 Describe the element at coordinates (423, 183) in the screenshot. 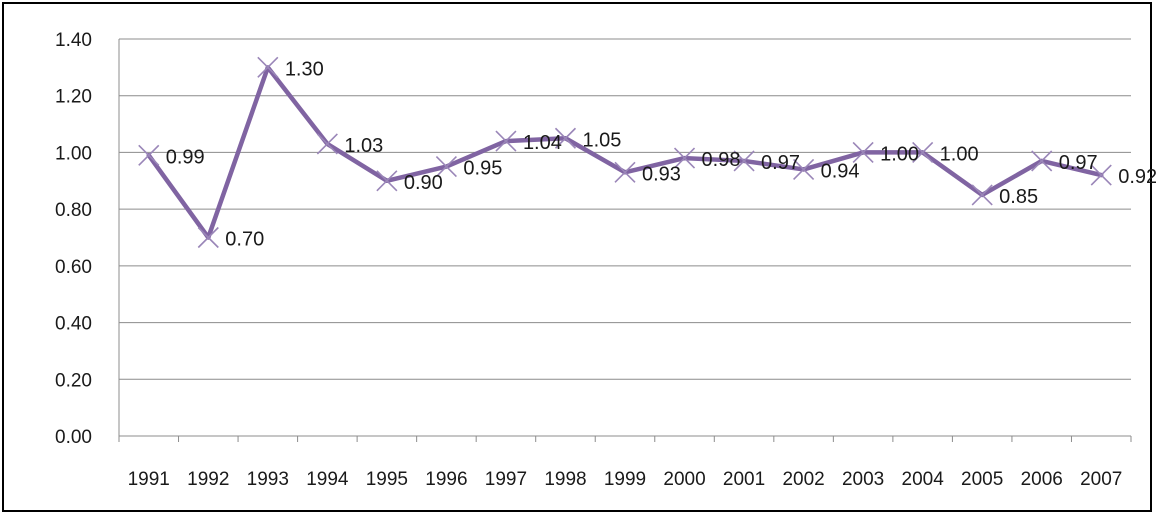

I see `data-label: 0.90` at that location.